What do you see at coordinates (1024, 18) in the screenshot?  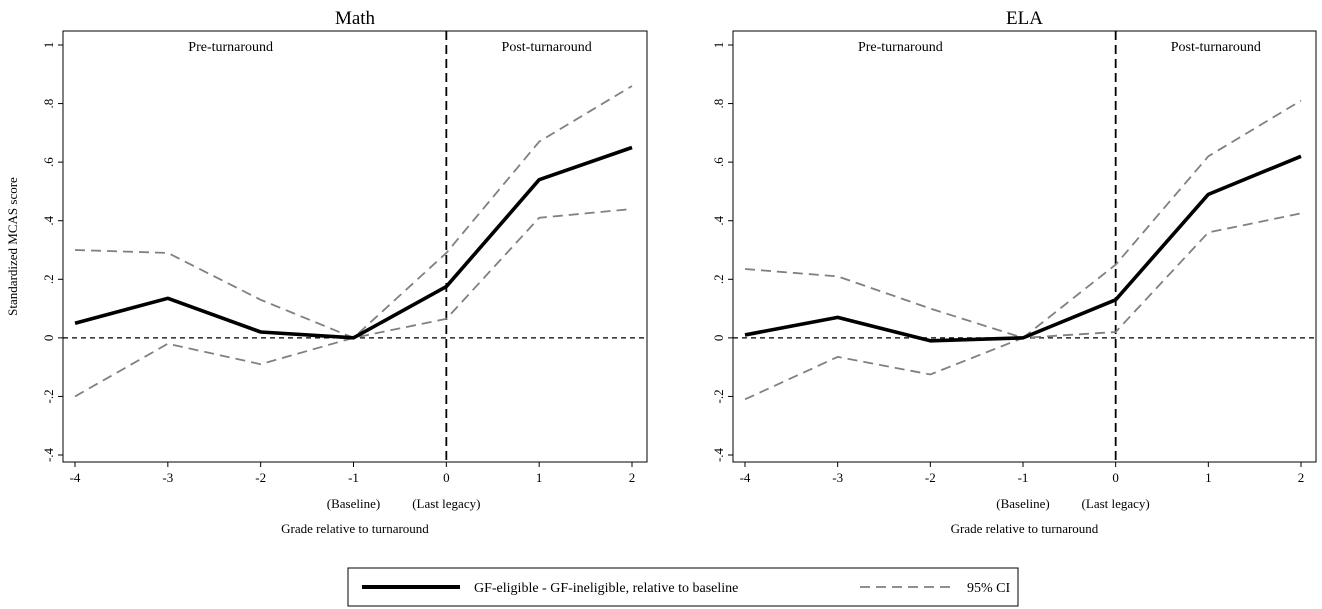 I see `chart-title: ELA` at bounding box center [1024, 18].